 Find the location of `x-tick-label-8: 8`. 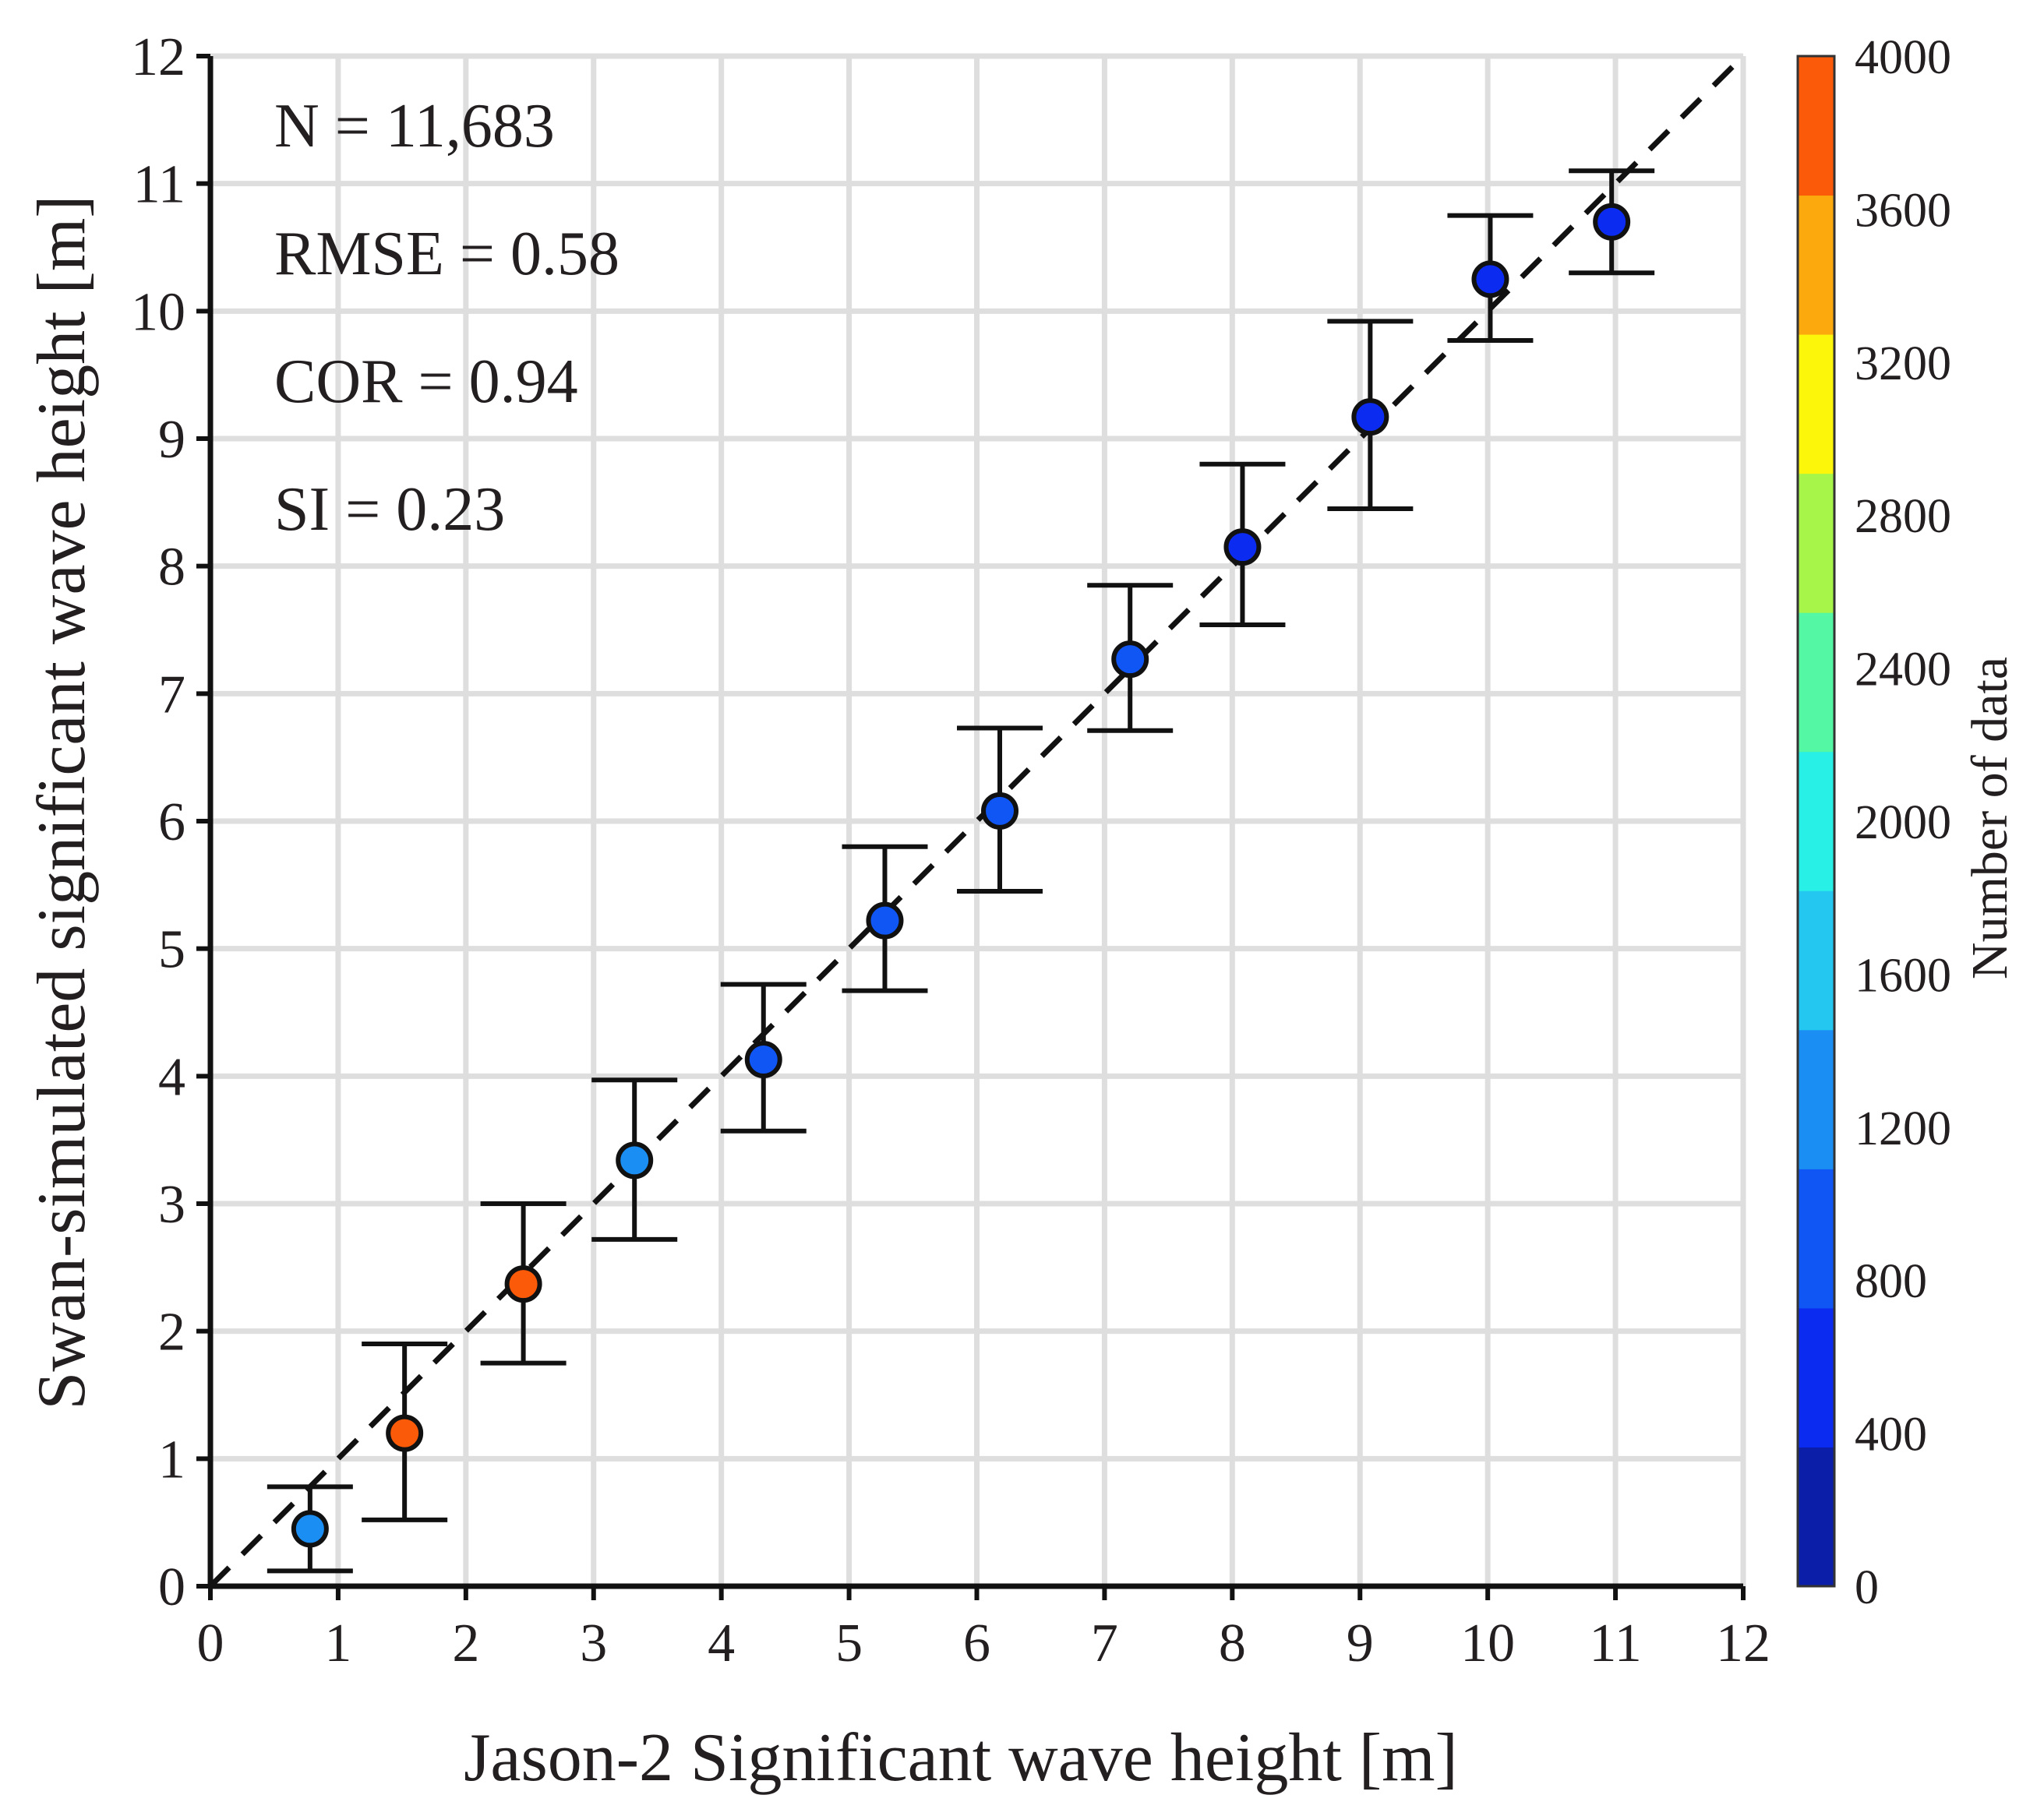

x-tick-label-8: 8 is located at coordinates (1232, 1643).